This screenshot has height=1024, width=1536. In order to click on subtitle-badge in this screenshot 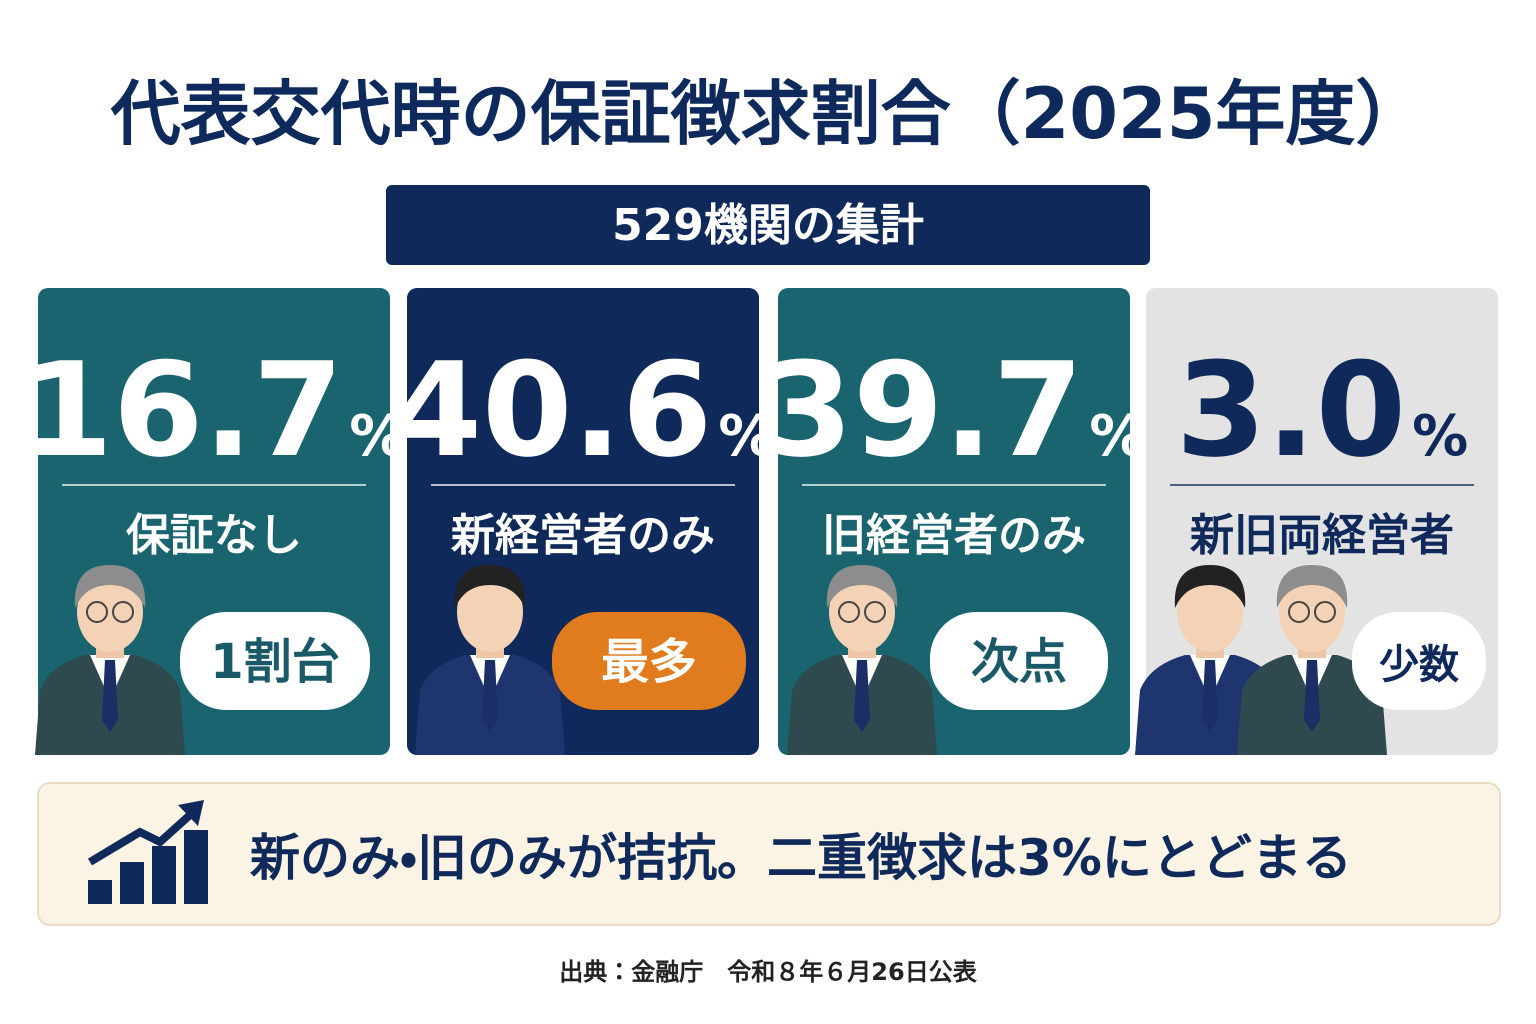, I will do `click(768, 225)`.